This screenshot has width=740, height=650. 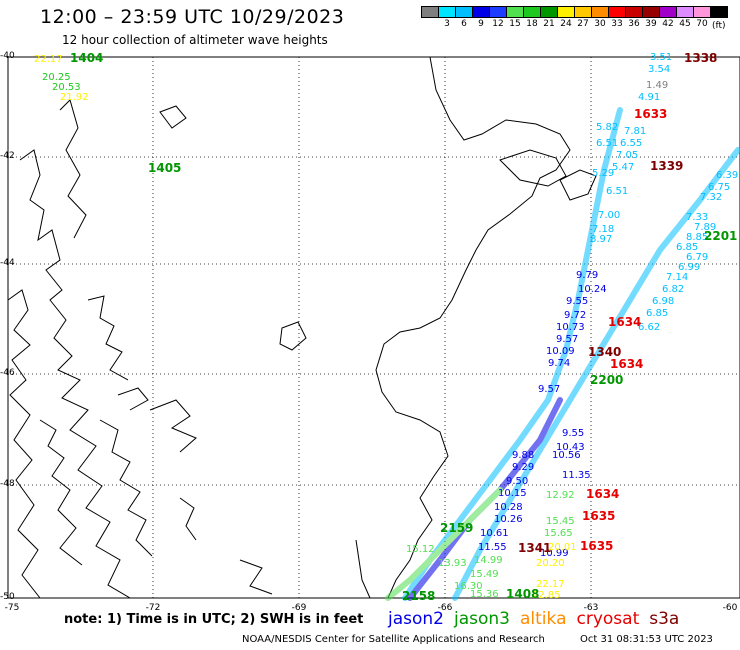 I want to click on longitude-label: -60, so click(x=730, y=608).